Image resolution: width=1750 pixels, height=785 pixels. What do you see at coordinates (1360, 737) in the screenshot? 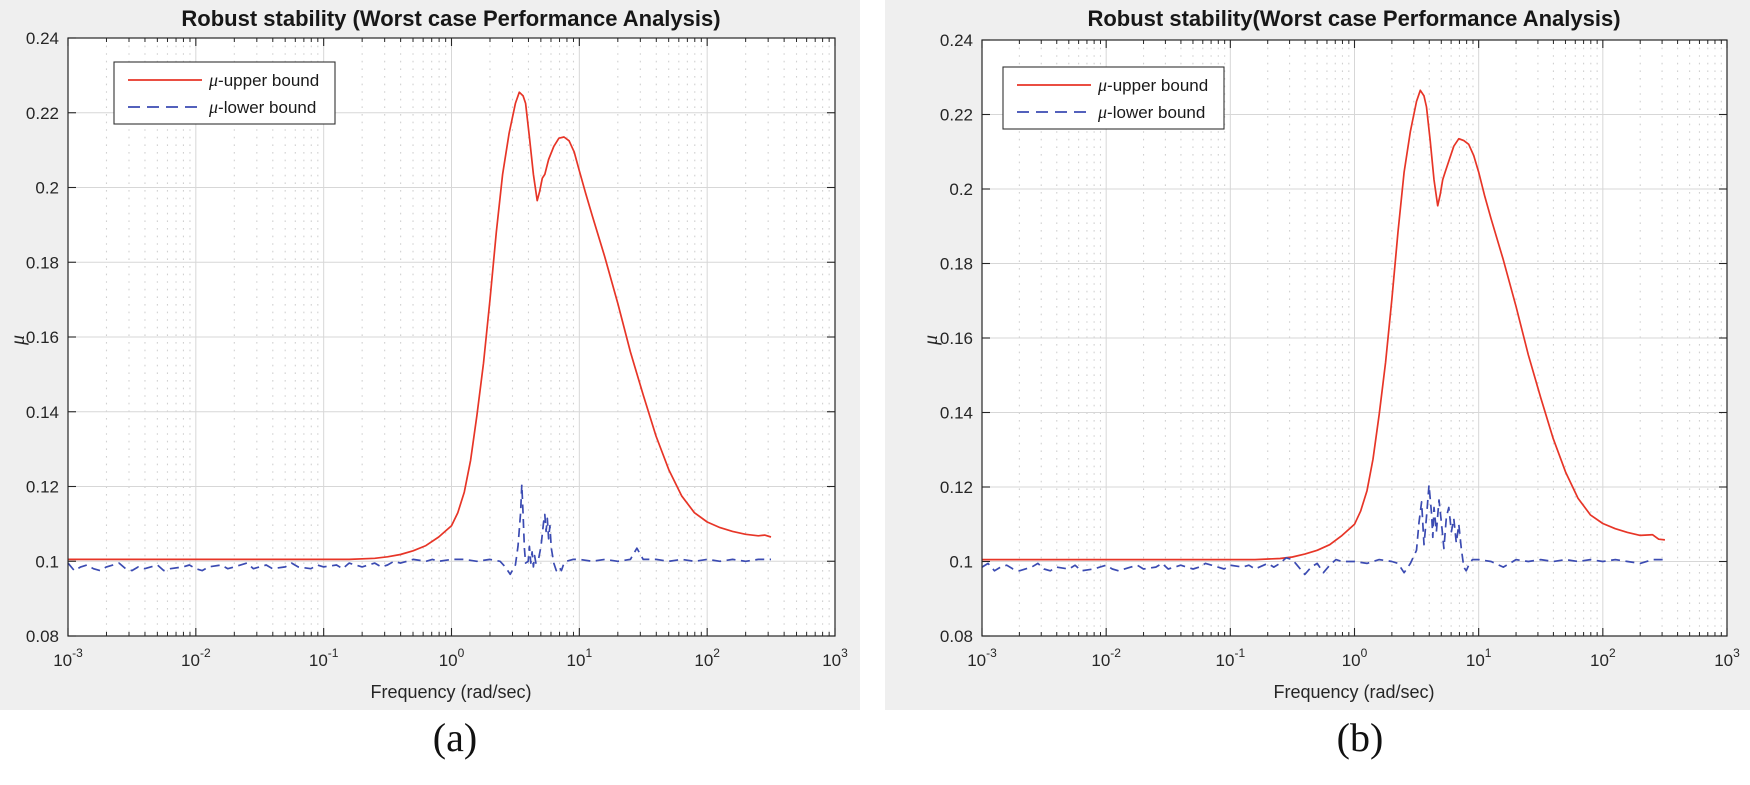
I see `caption-b: (b)` at bounding box center [1360, 737].